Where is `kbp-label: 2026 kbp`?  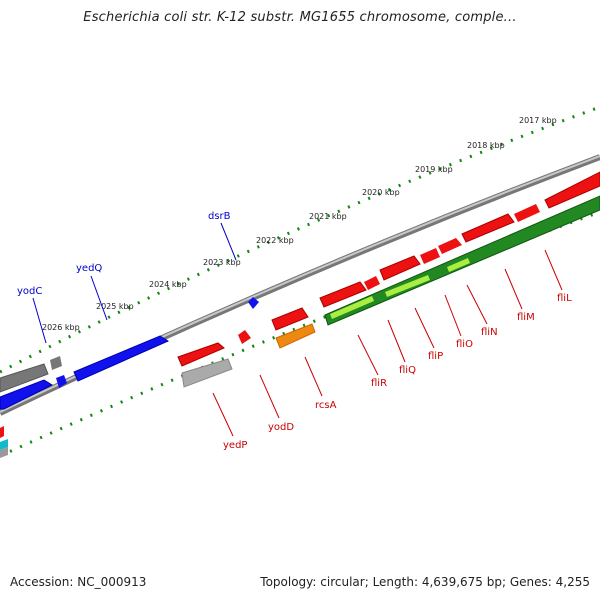 kbp-label: 2026 kbp is located at coordinates (61, 327).